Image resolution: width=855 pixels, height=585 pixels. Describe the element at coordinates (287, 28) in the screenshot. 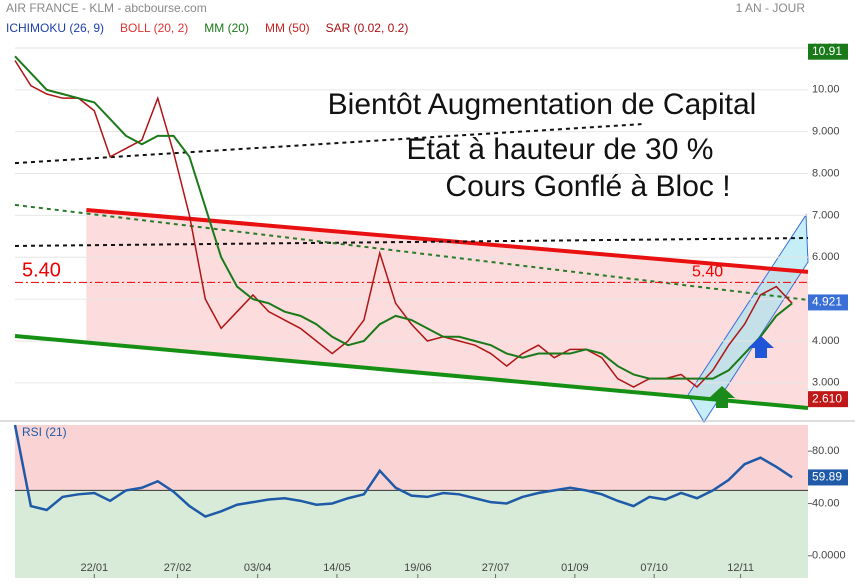

I see `indicator-label: MM (50)` at that location.